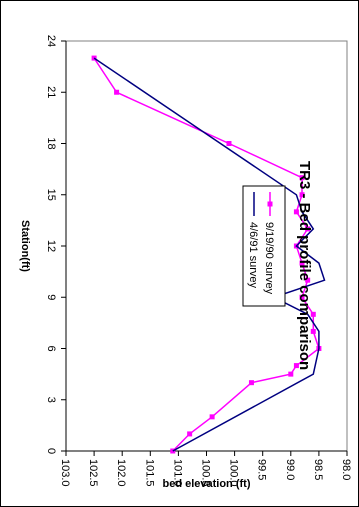  Describe the element at coordinates (234, 473) in the screenshot. I see `y-tick-label: 100.0` at that location.